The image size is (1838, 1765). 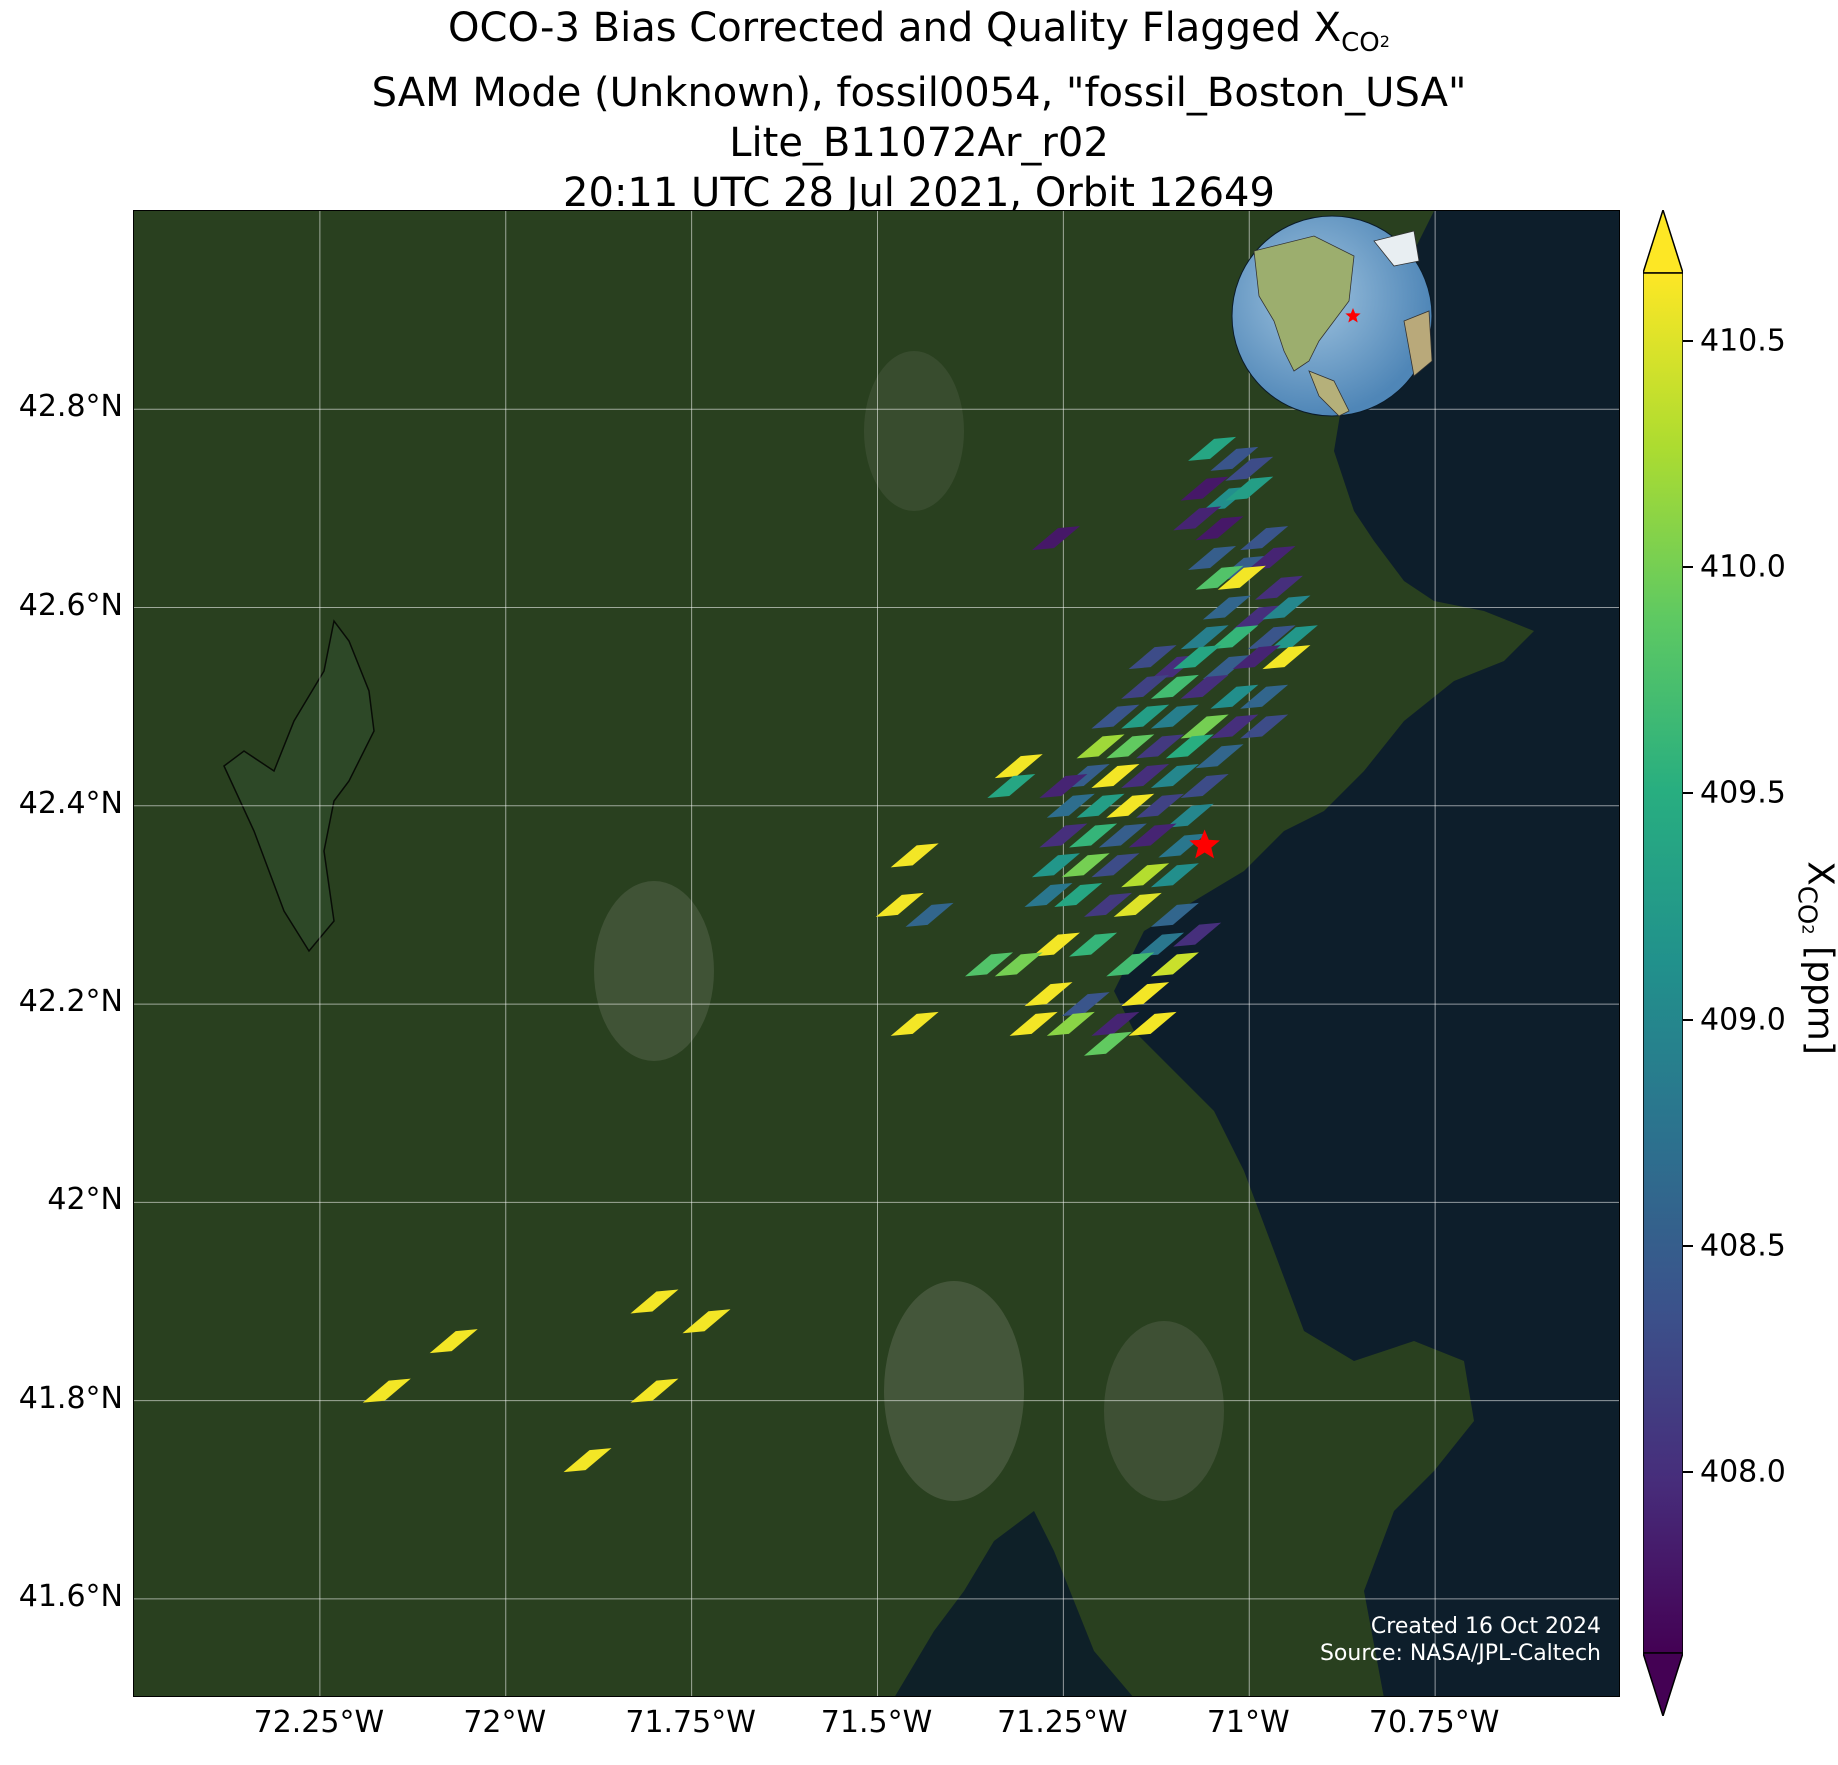 I want to click on longitude-tick-label: 71.25°W, so click(x=1062, y=1722).